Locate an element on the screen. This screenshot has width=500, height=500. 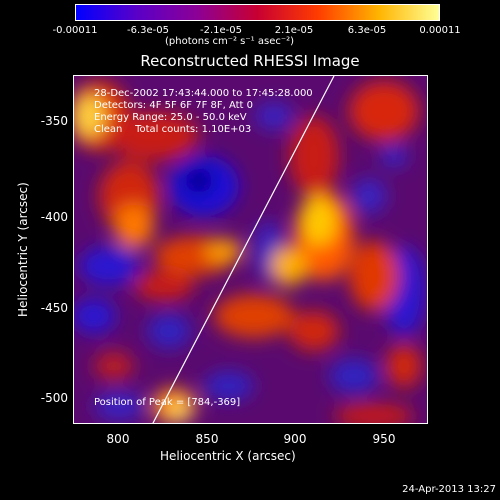
y-tick-label: -500 is located at coordinates (54, 398).